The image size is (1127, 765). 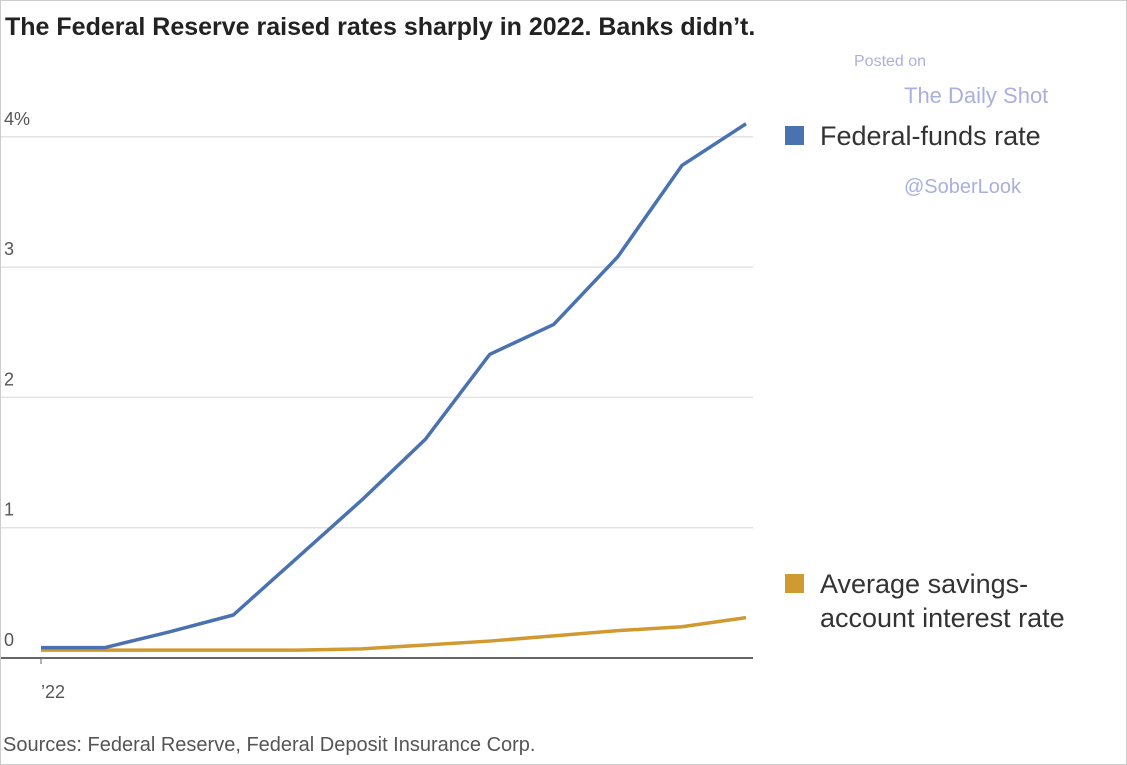 What do you see at coordinates (53, 692) in the screenshot?
I see `x-tick-label: ’22` at bounding box center [53, 692].